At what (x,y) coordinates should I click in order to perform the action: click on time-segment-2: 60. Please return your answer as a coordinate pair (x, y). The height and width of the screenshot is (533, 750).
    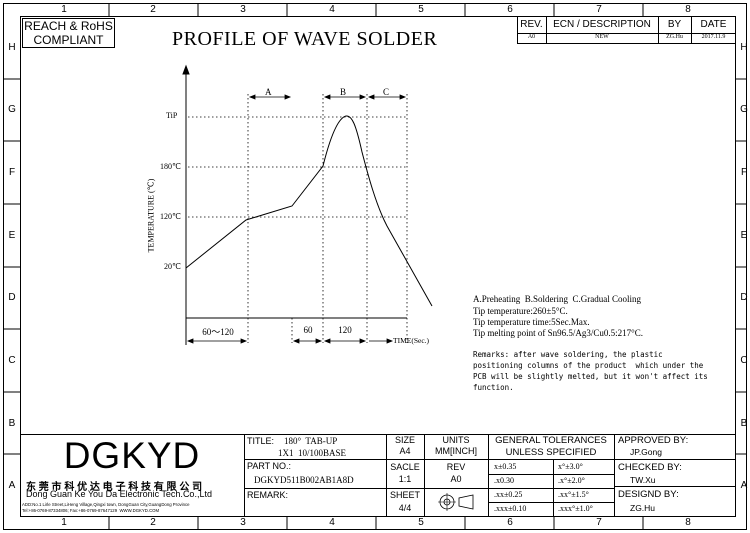
    Looking at the image, I should click on (308, 330).